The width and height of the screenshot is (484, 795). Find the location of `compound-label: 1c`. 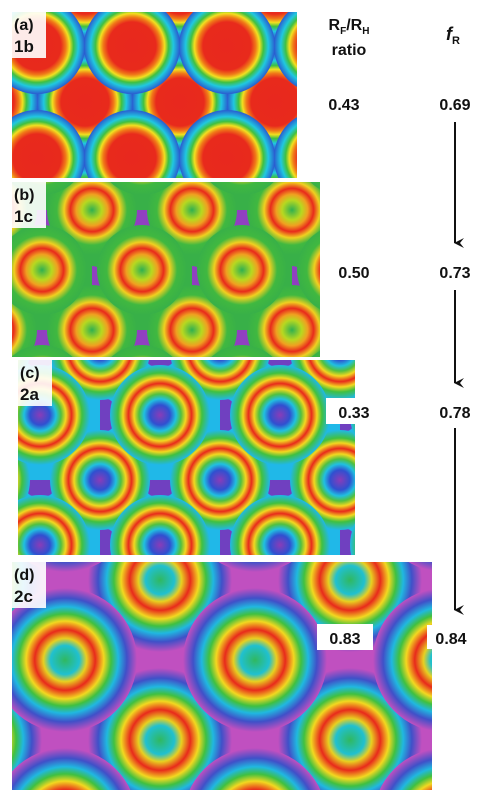

compound-label: 1c is located at coordinates (23, 216).